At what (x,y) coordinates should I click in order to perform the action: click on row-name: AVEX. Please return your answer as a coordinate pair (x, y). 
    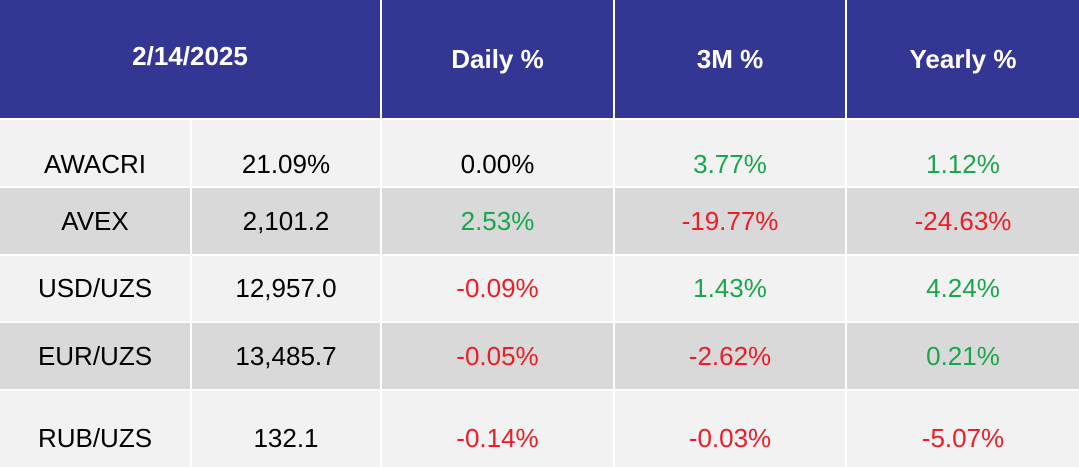
    Looking at the image, I should click on (95, 220).